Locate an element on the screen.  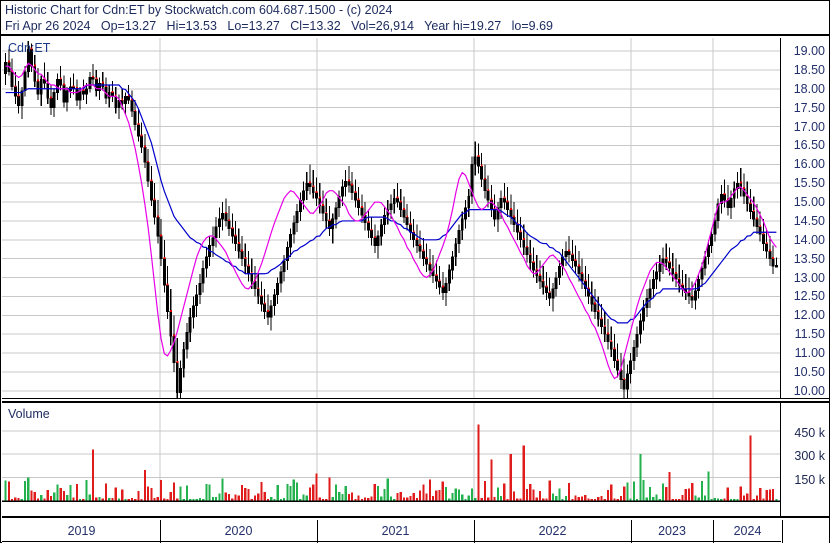
price-tick-label: 16.50 is located at coordinates (809, 145).